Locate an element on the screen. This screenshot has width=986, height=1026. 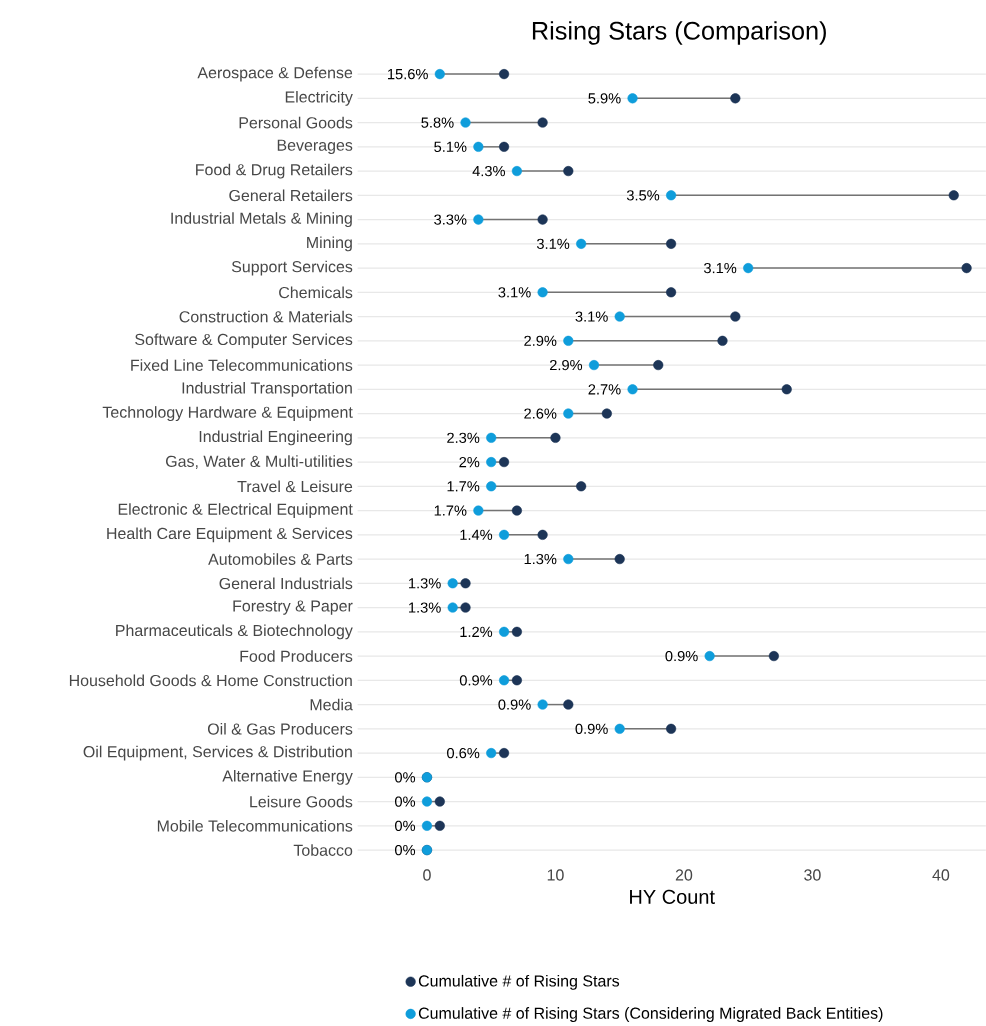
annotation: 1.2% is located at coordinates (476, 631).